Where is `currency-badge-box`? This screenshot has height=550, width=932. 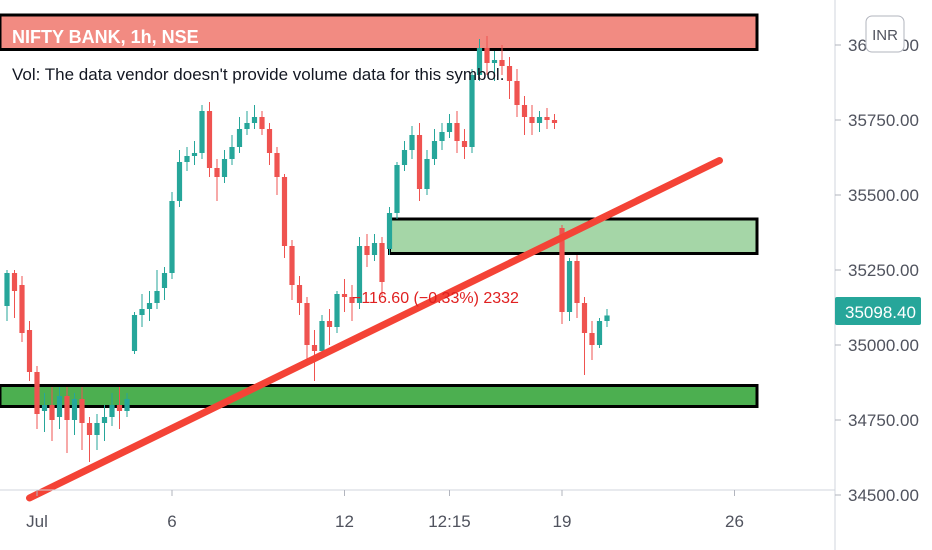 currency-badge-box is located at coordinates (885, 34).